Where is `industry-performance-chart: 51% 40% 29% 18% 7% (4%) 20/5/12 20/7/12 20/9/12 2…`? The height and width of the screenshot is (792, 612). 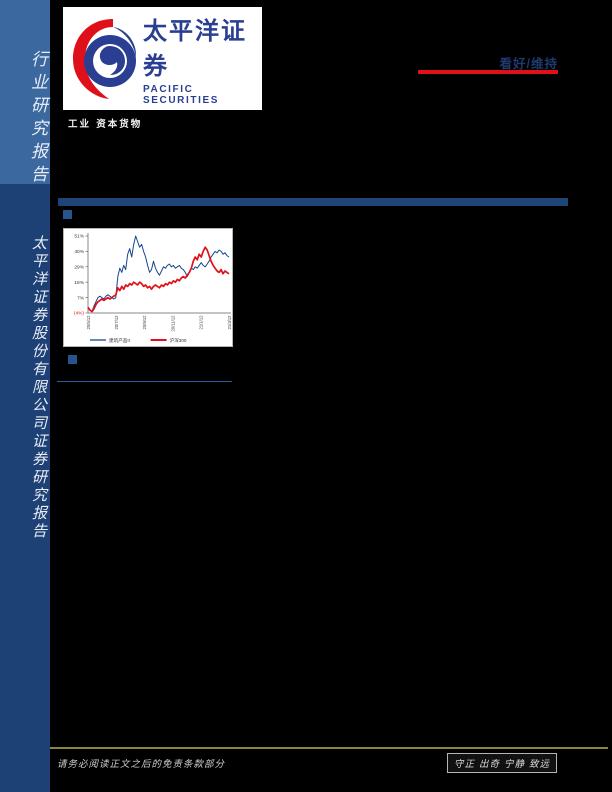 industry-performance-chart: 51% 40% 29% 18% 7% (4%) 20/5/12 20/7/12 20/9/12 2… is located at coordinates (148, 287).